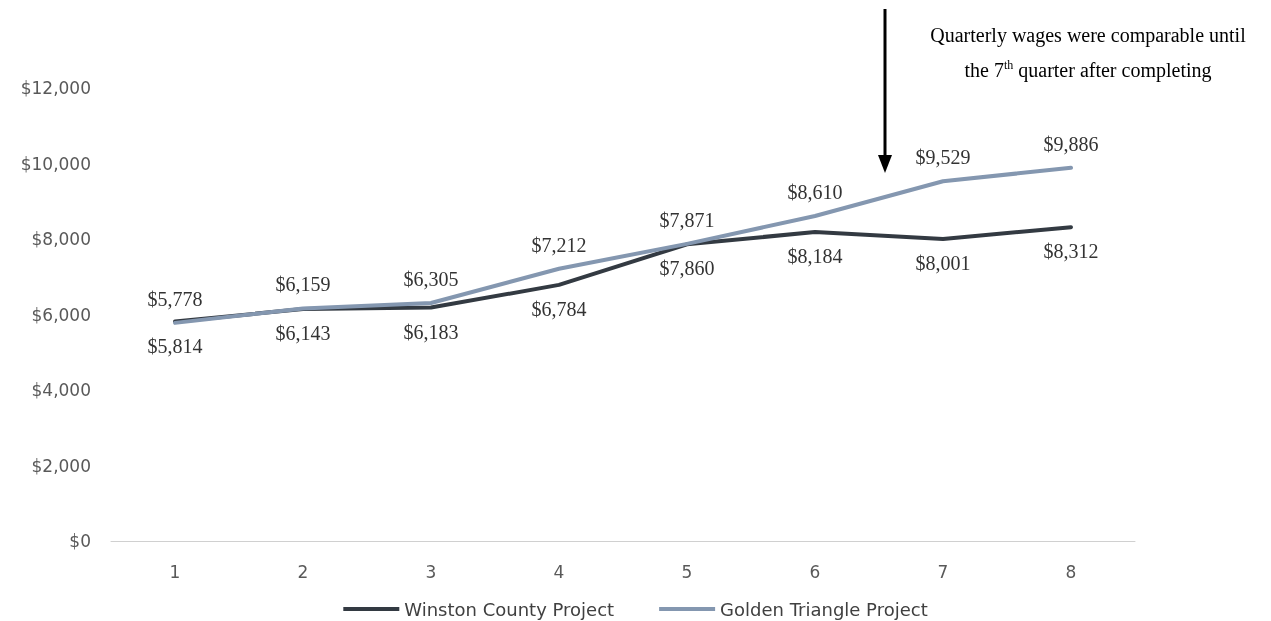 This screenshot has width=1271, height=621. Describe the element at coordinates (815, 256) in the screenshot. I see `data-label: $8,184` at that location.